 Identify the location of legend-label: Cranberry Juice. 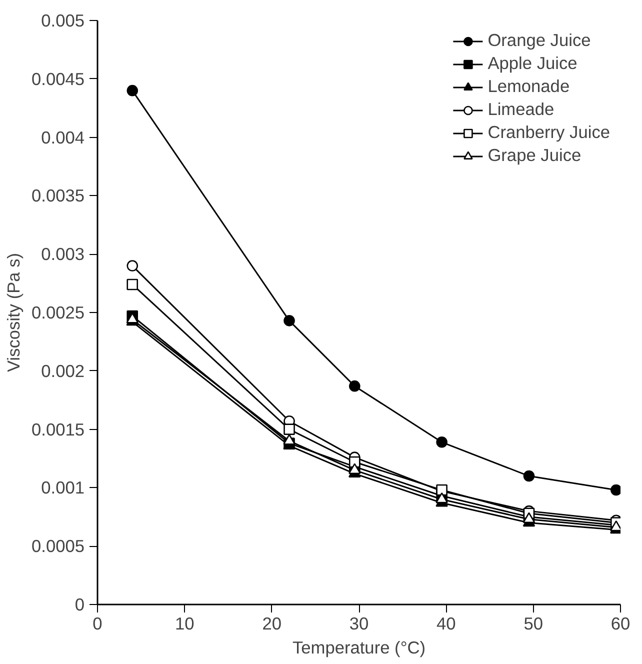
(549, 132).